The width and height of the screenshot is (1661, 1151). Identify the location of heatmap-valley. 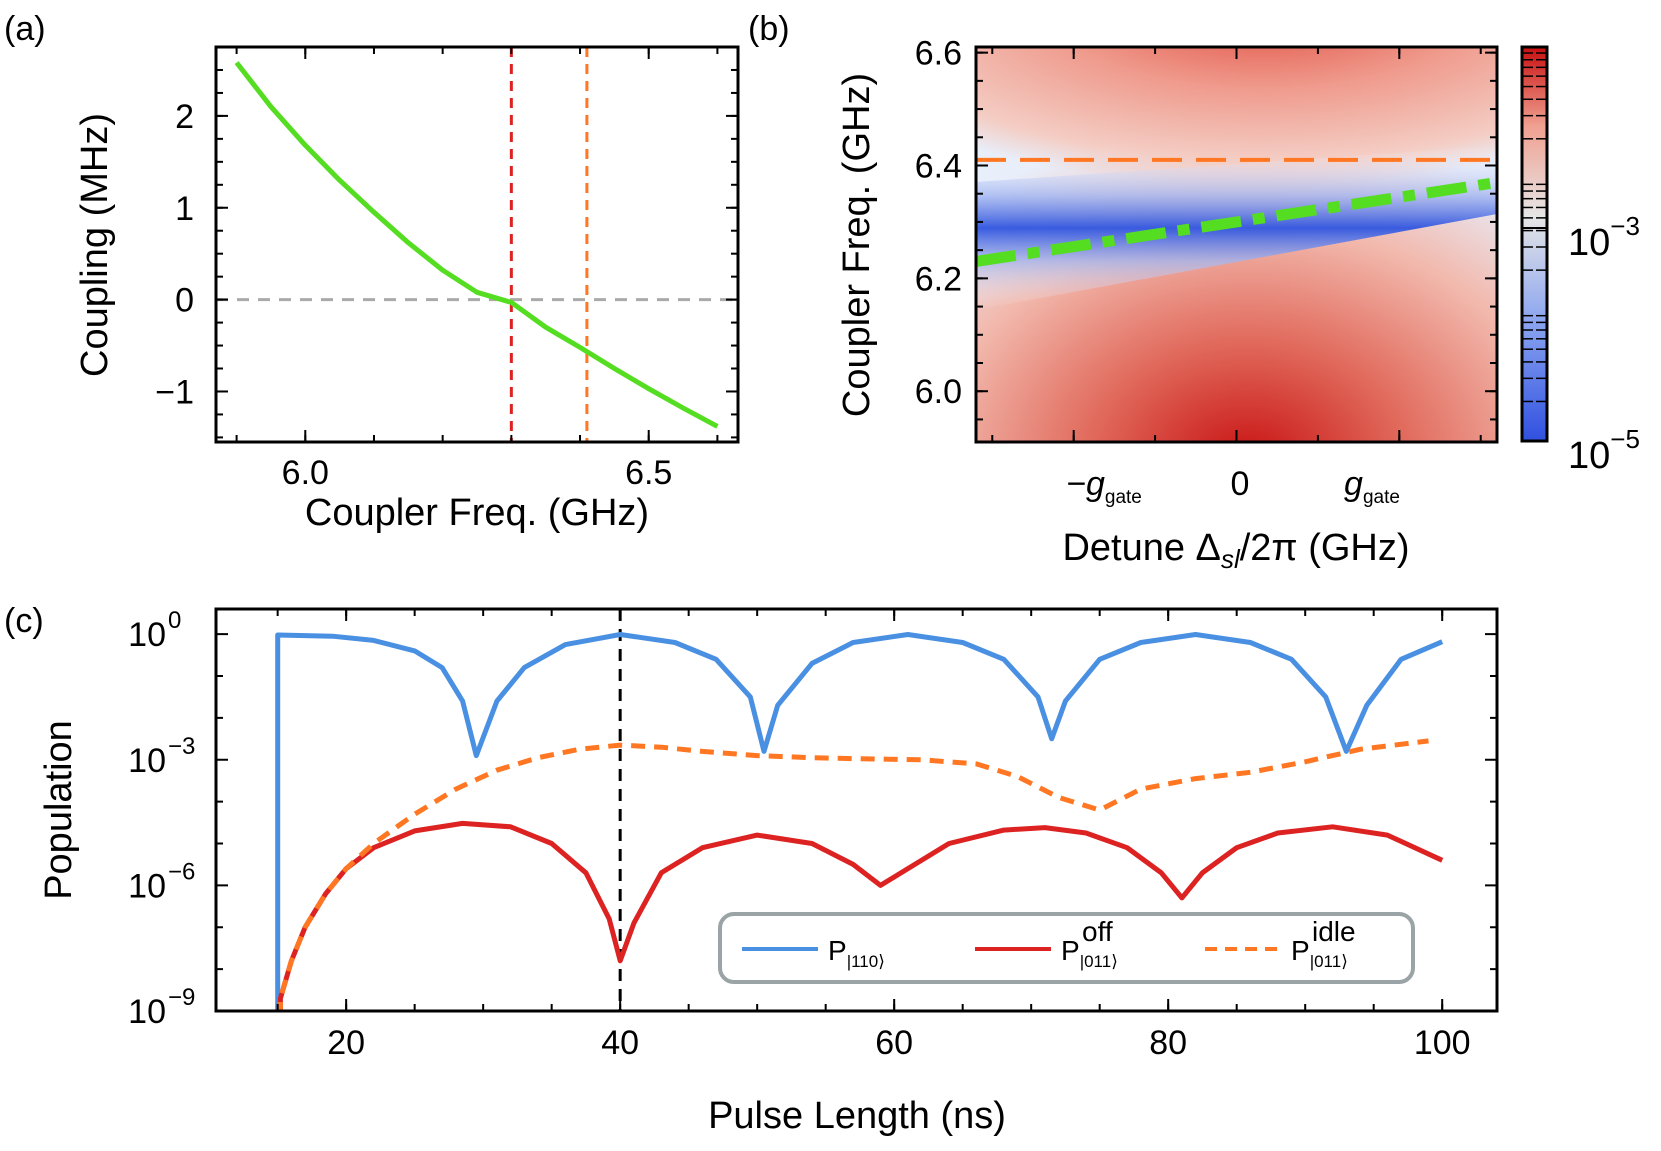
(1236, 228).